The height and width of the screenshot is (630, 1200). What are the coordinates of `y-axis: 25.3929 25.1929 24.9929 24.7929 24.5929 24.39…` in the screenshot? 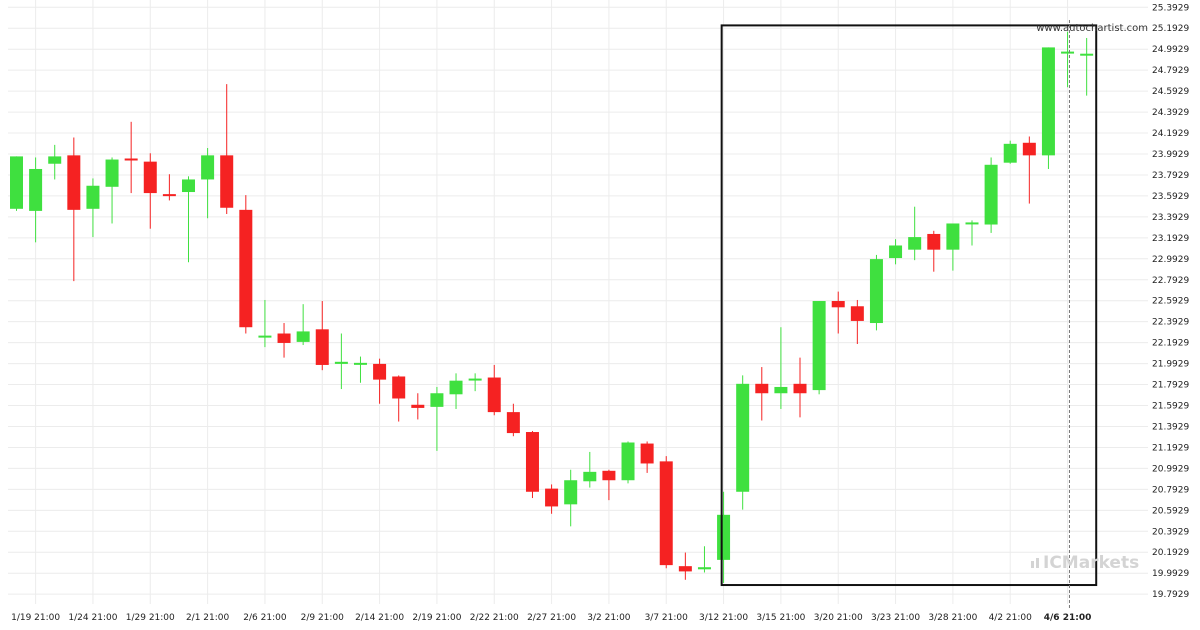 It's located at (1170, 301).